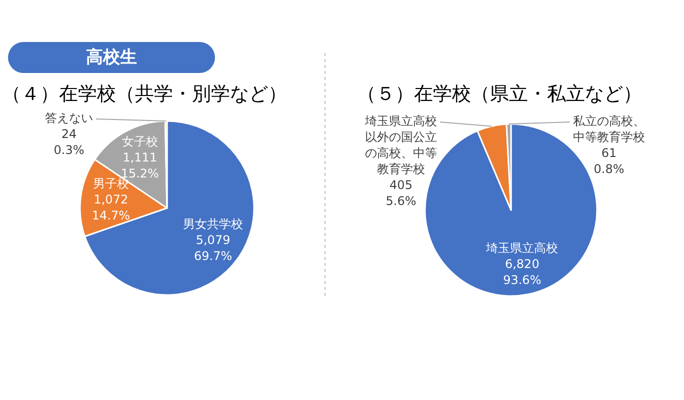 The width and height of the screenshot is (684, 400). Describe the element at coordinates (499, 94) in the screenshot. I see `chart-title: （５）在学校（県立・私立など）` at that location.